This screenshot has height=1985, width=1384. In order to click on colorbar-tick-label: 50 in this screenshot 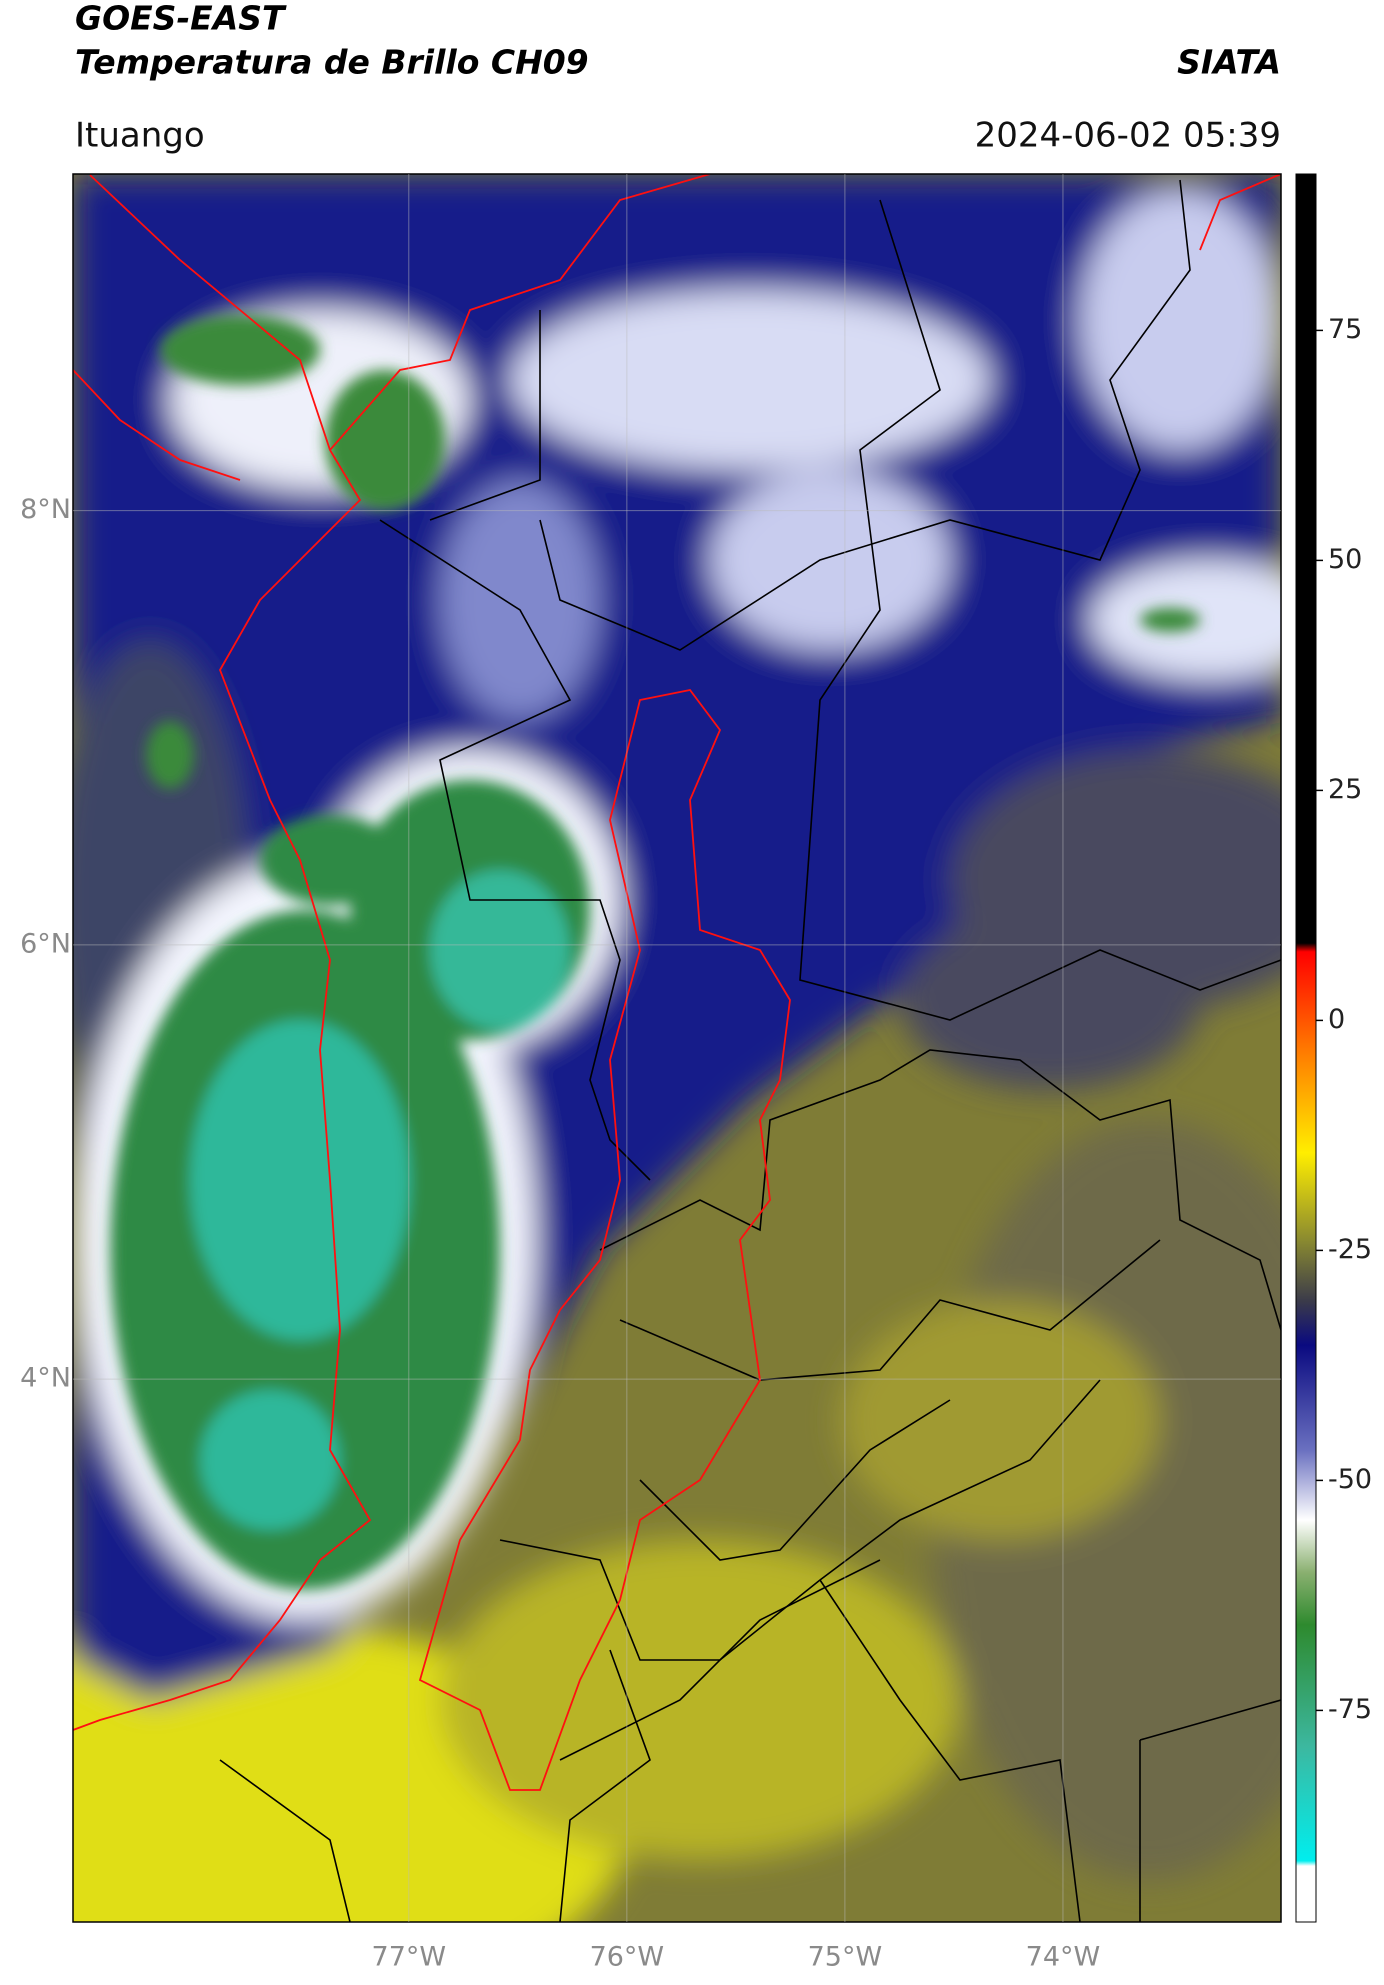, I will do `click(1345, 559)`.